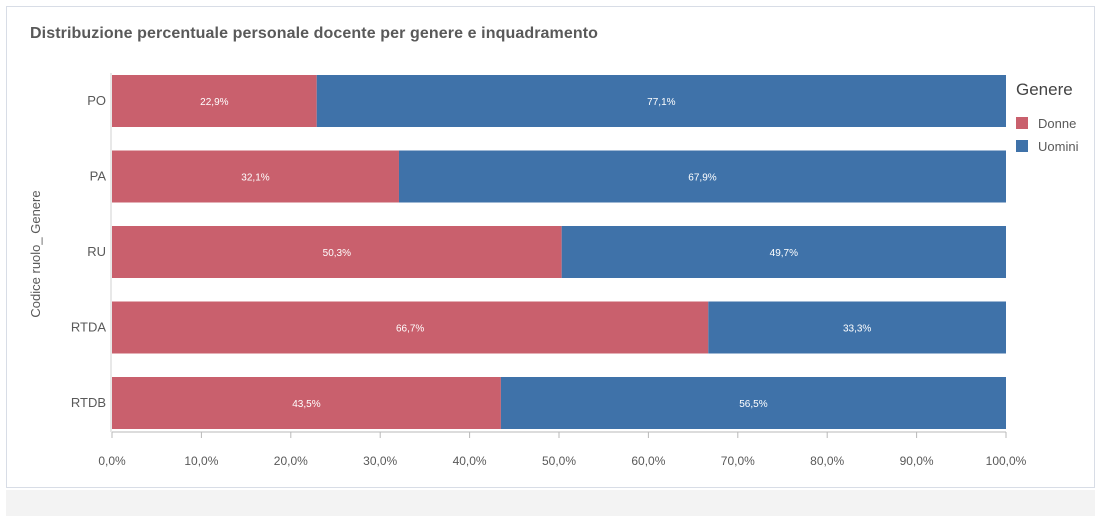 The width and height of the screenshot is (1101, 516). Describe the element at coordinates (550, 503) in the screenshot. I see `footer-strip` at that location.